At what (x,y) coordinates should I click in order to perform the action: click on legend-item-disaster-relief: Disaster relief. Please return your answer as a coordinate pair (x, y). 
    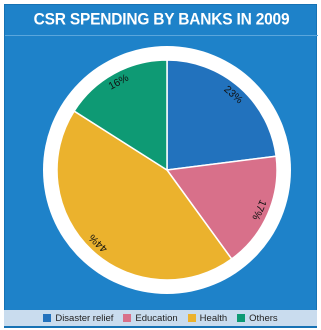
    Looking at the image, I should click on (78, 318).